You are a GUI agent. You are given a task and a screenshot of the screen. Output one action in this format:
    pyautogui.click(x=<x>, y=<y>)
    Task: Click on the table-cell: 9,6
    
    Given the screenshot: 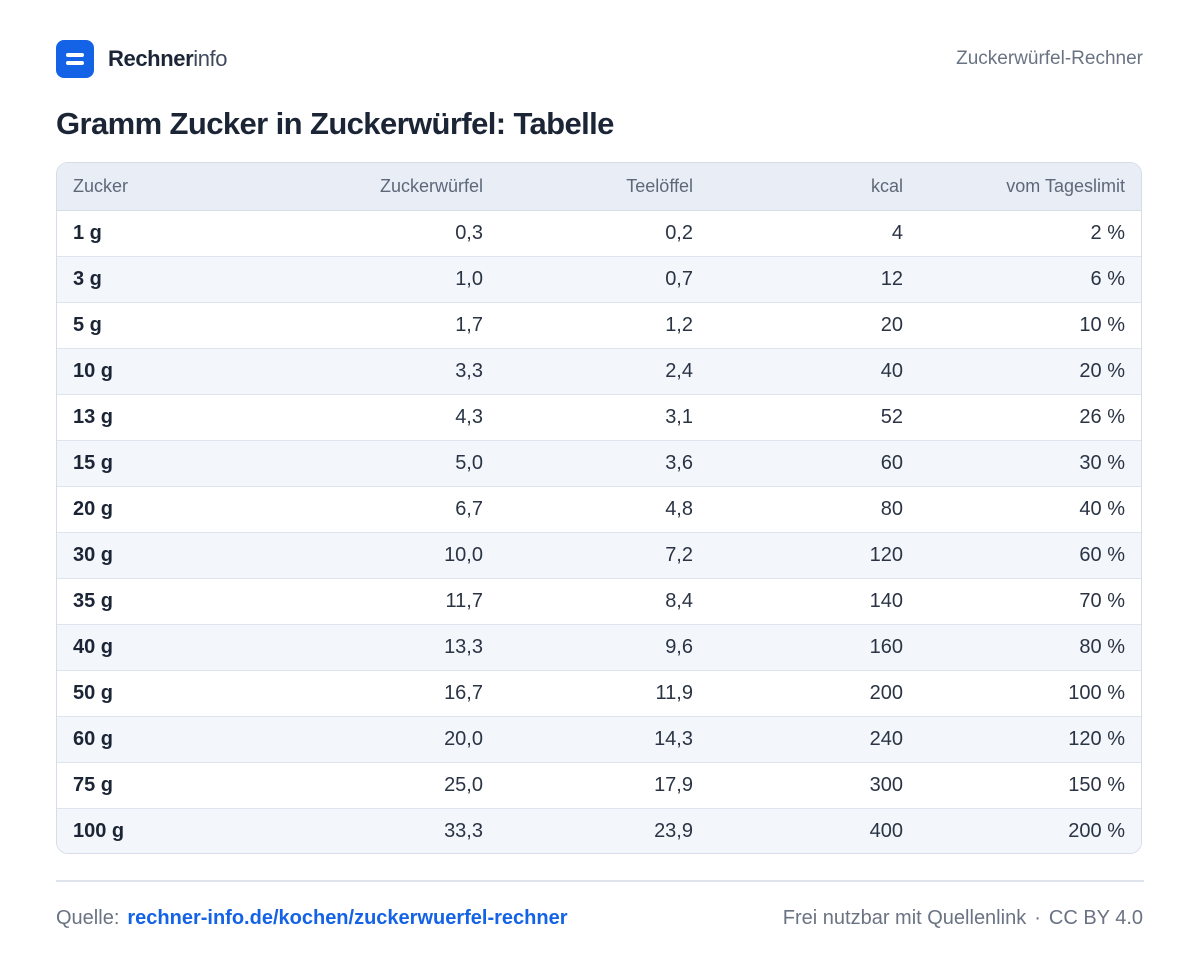 What is the action you would take?
    pyautogui.click(x=604, y=646)
    